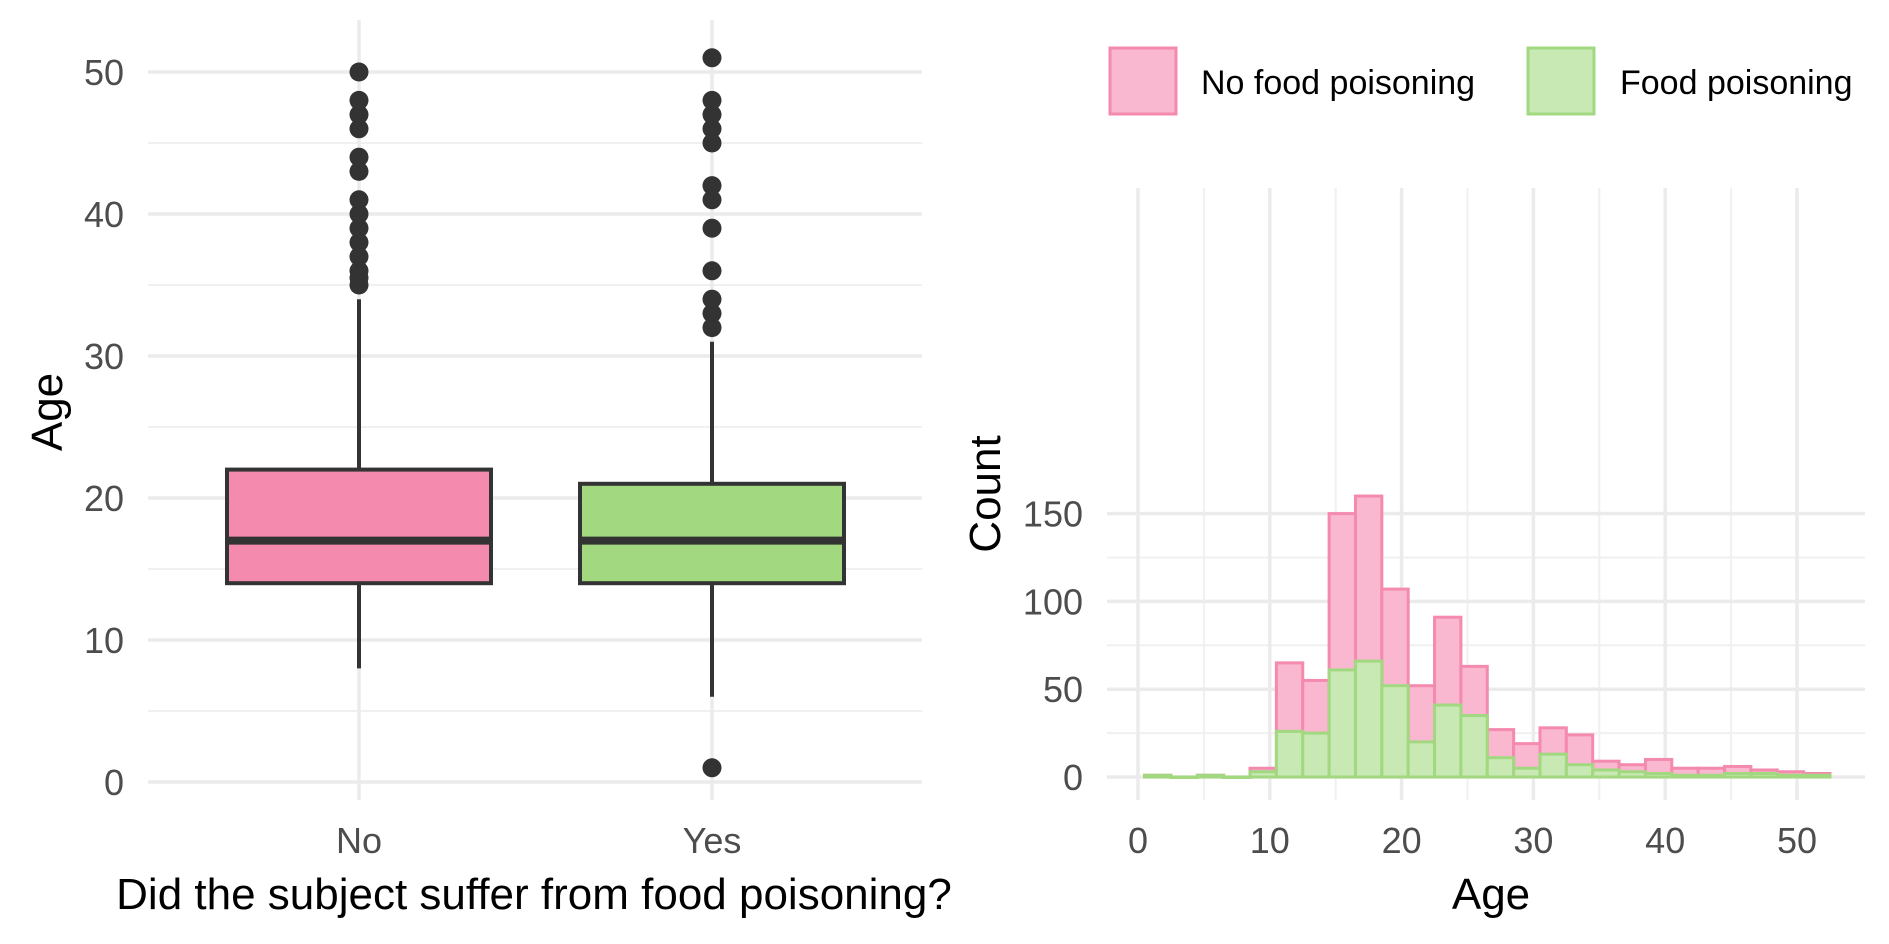 The height and width of the screenshot is (944, 1889). I want to click on histogram-legend: No food poisoning Food poisoning, so click(1480, 81).